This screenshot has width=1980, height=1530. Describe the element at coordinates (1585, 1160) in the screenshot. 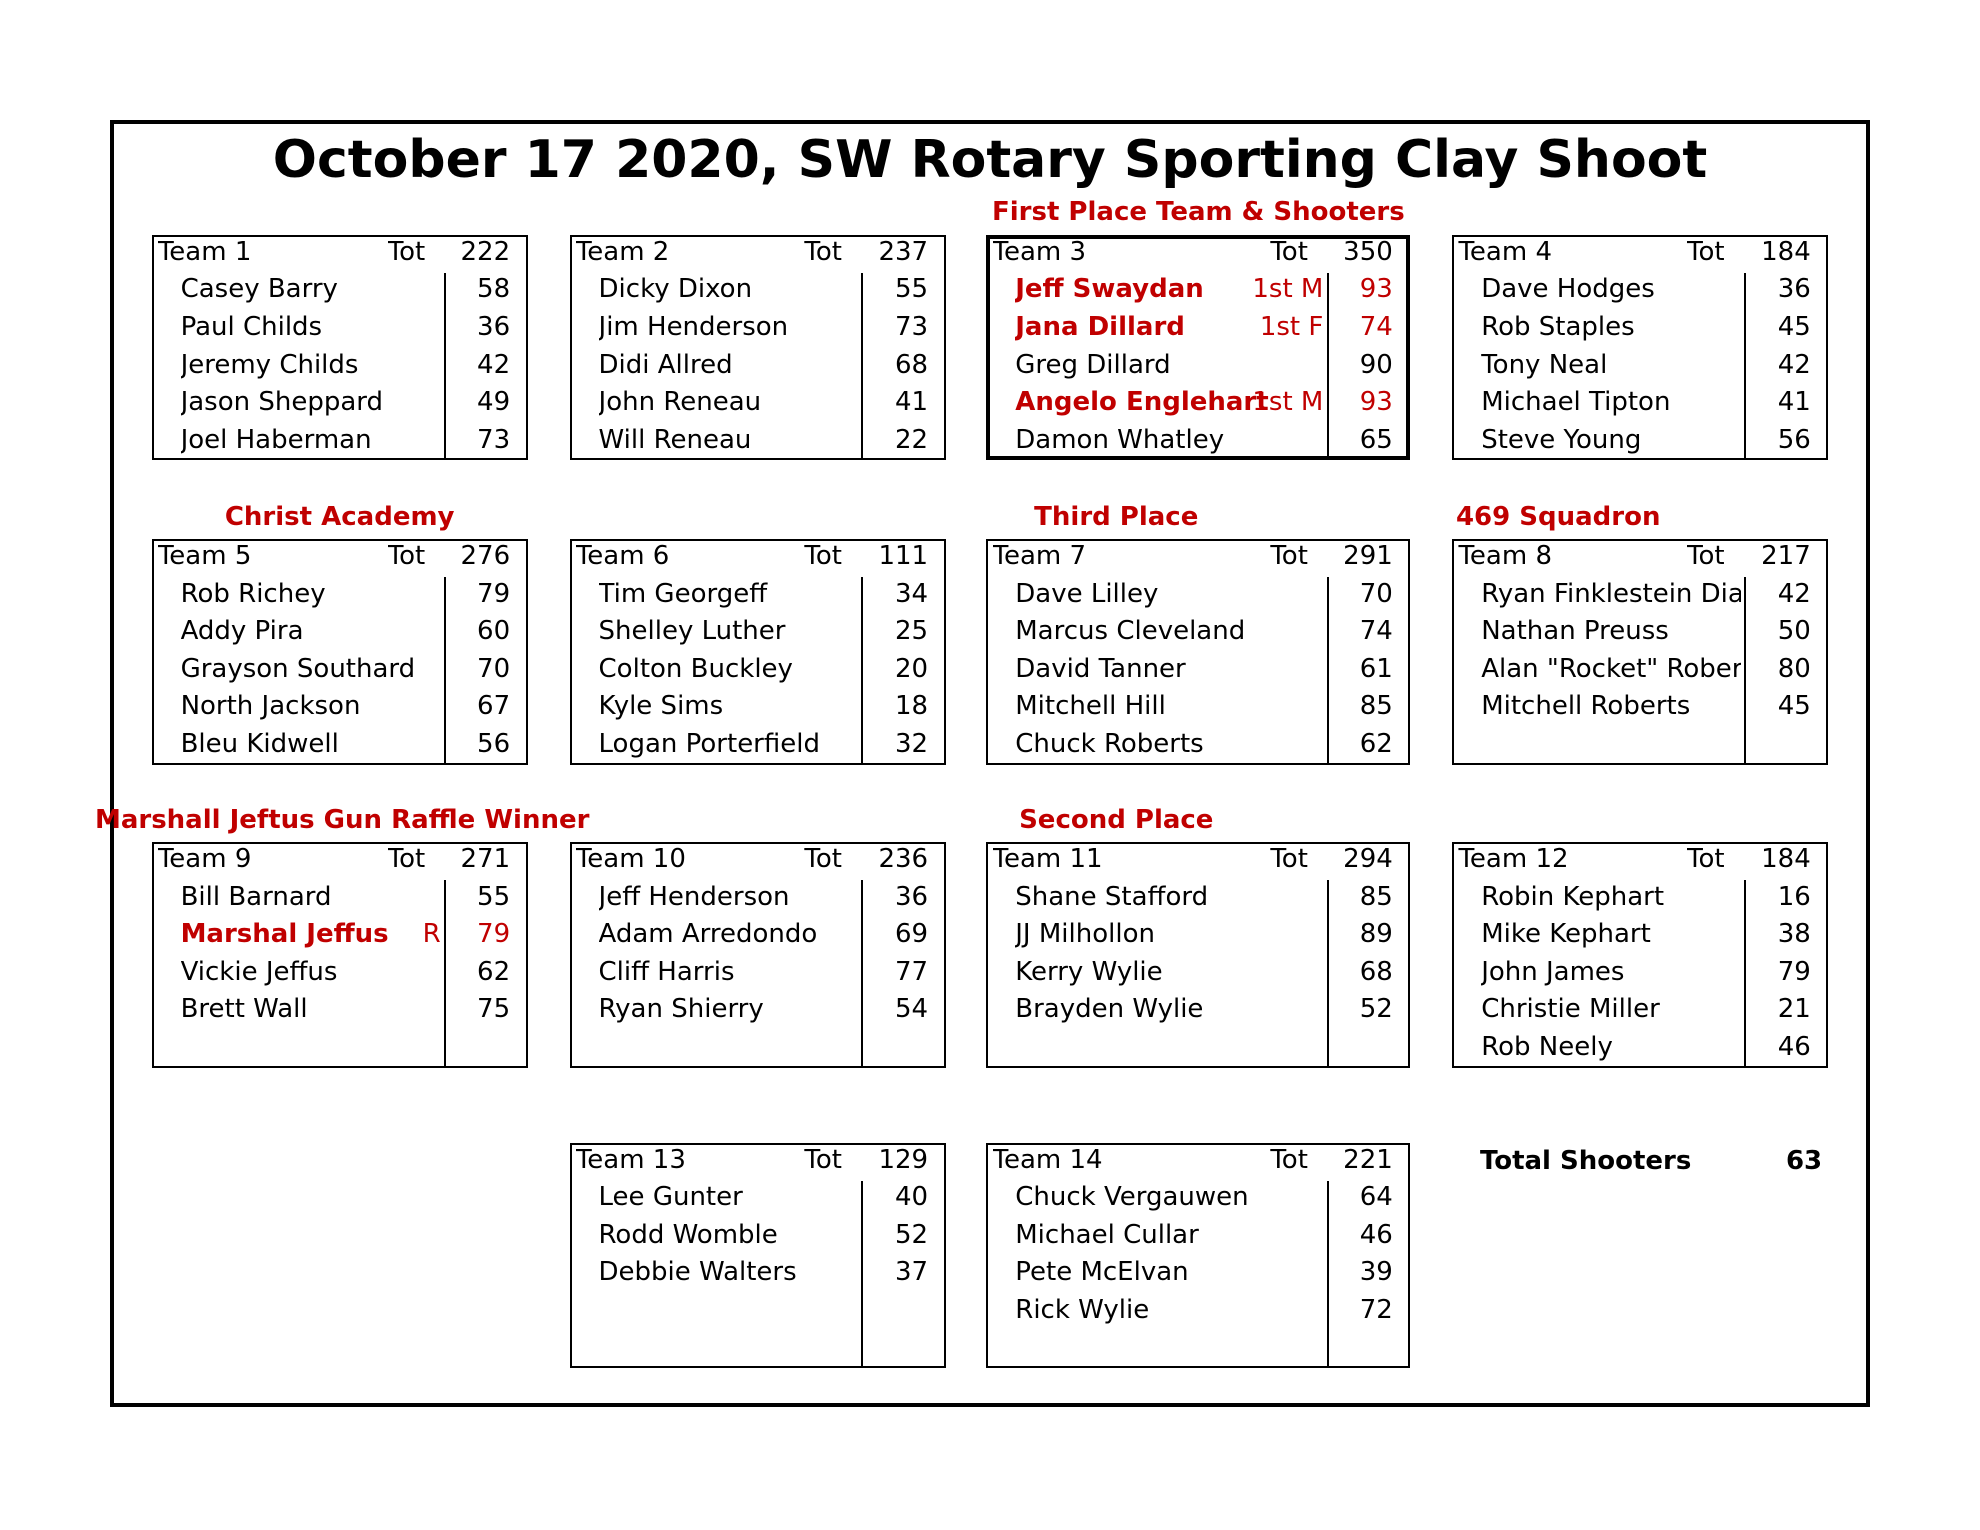

I see `summary-label: Total Shooters` at that location.